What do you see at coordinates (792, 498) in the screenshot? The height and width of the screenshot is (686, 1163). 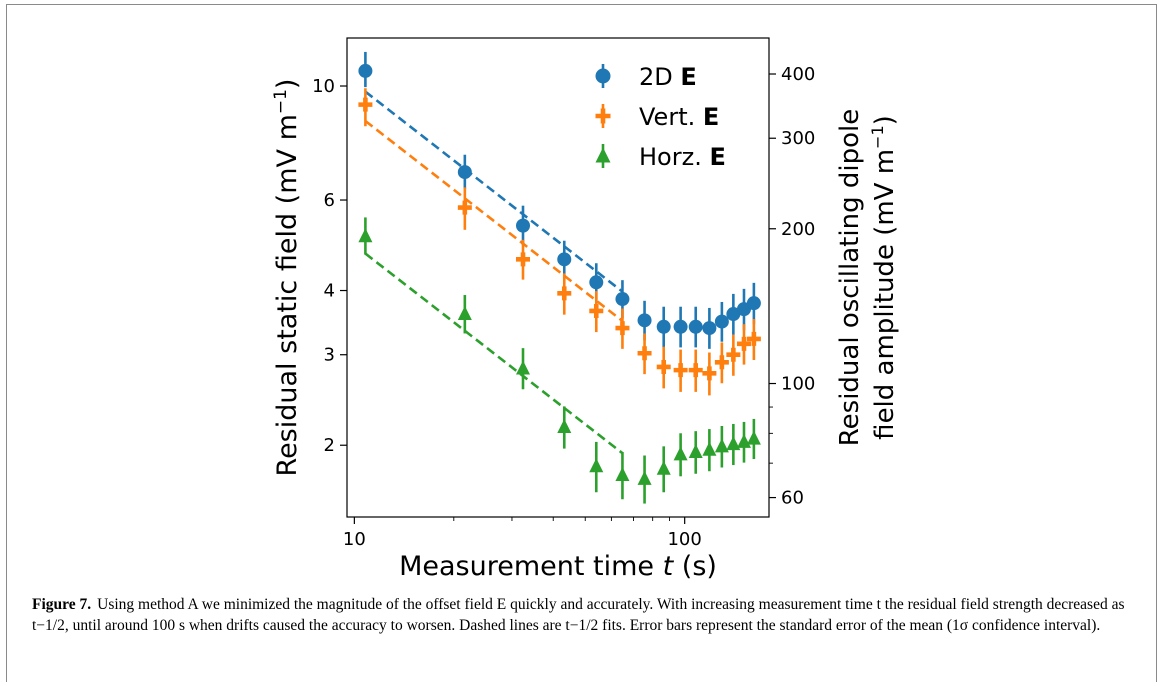 I see `y2-tick-label: 60` at bounding box center [792, 498].